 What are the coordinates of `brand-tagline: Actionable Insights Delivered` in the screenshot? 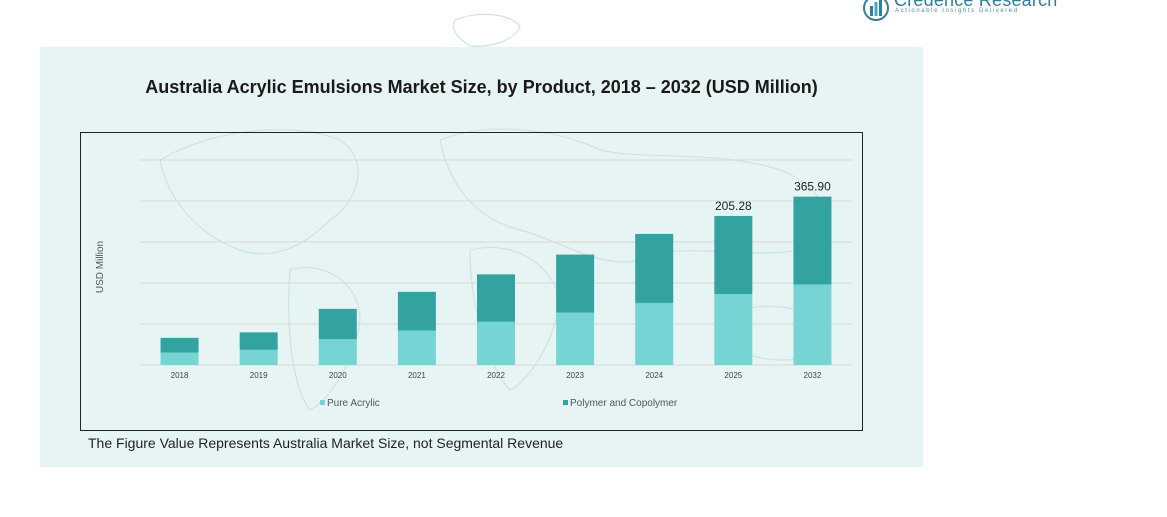 It's located at (957, 11).